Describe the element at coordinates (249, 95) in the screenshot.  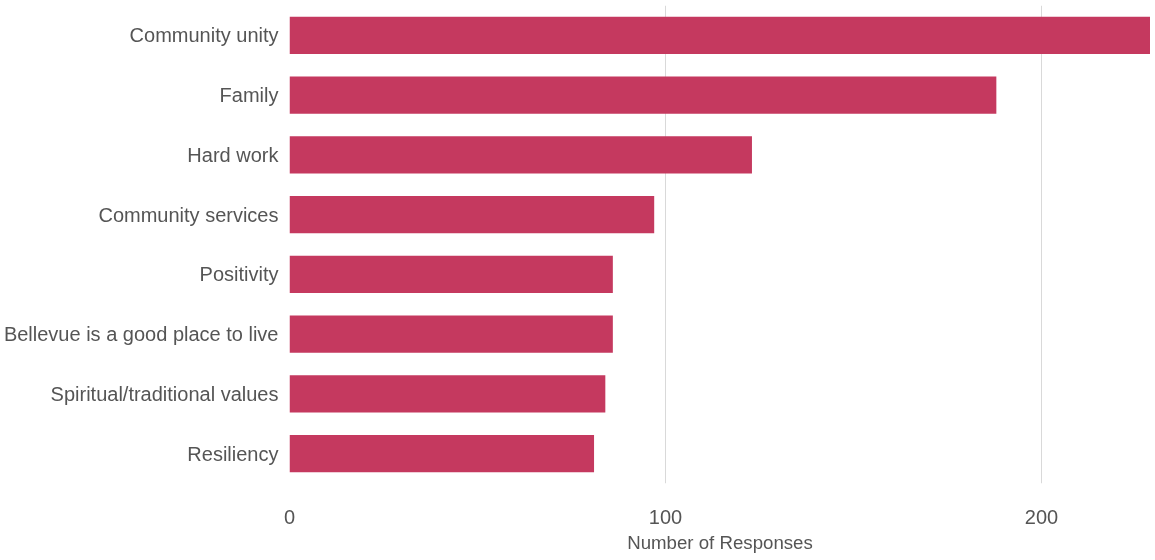
I see `y-tick-label: Family` at that location.